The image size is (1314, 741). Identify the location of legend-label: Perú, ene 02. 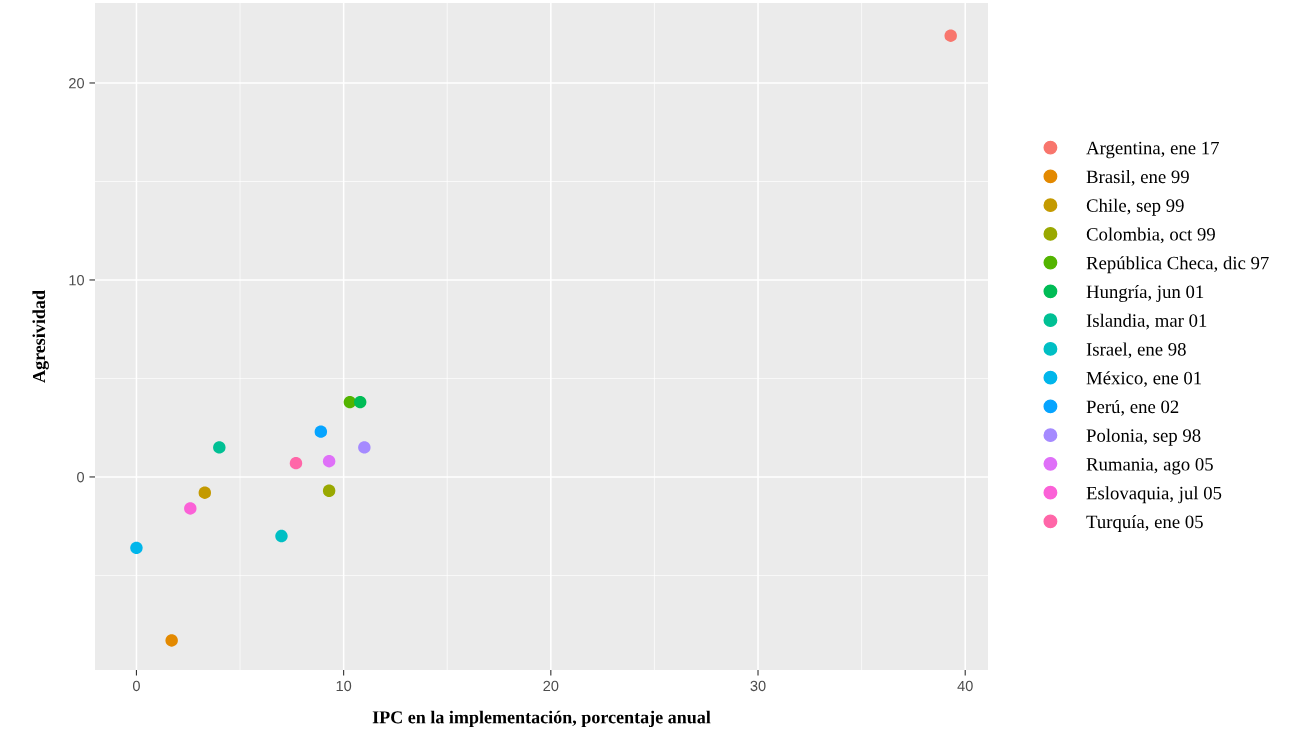
(1132, 407).